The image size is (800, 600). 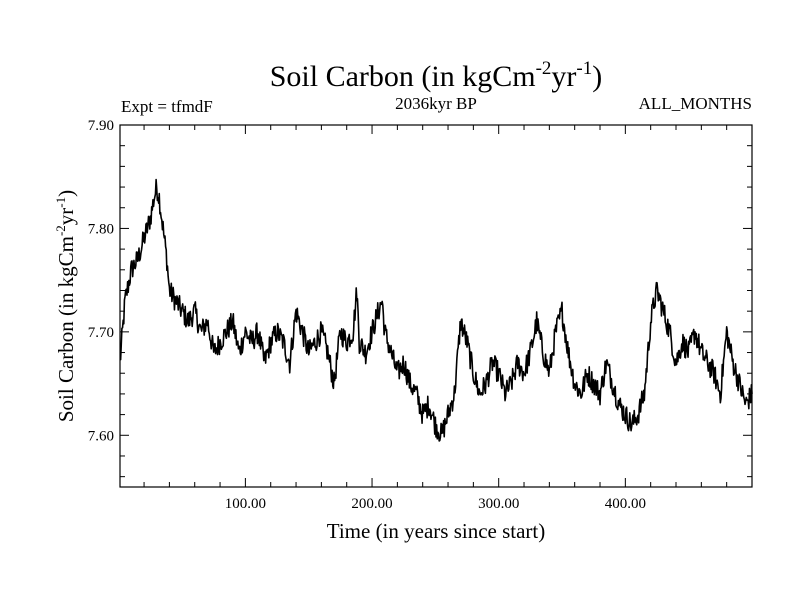 What do you see at coordinates (695, 103) in the screenshot?
I see `subtitle-right: ALL_MONTHS` at bounding box center [695, 103].